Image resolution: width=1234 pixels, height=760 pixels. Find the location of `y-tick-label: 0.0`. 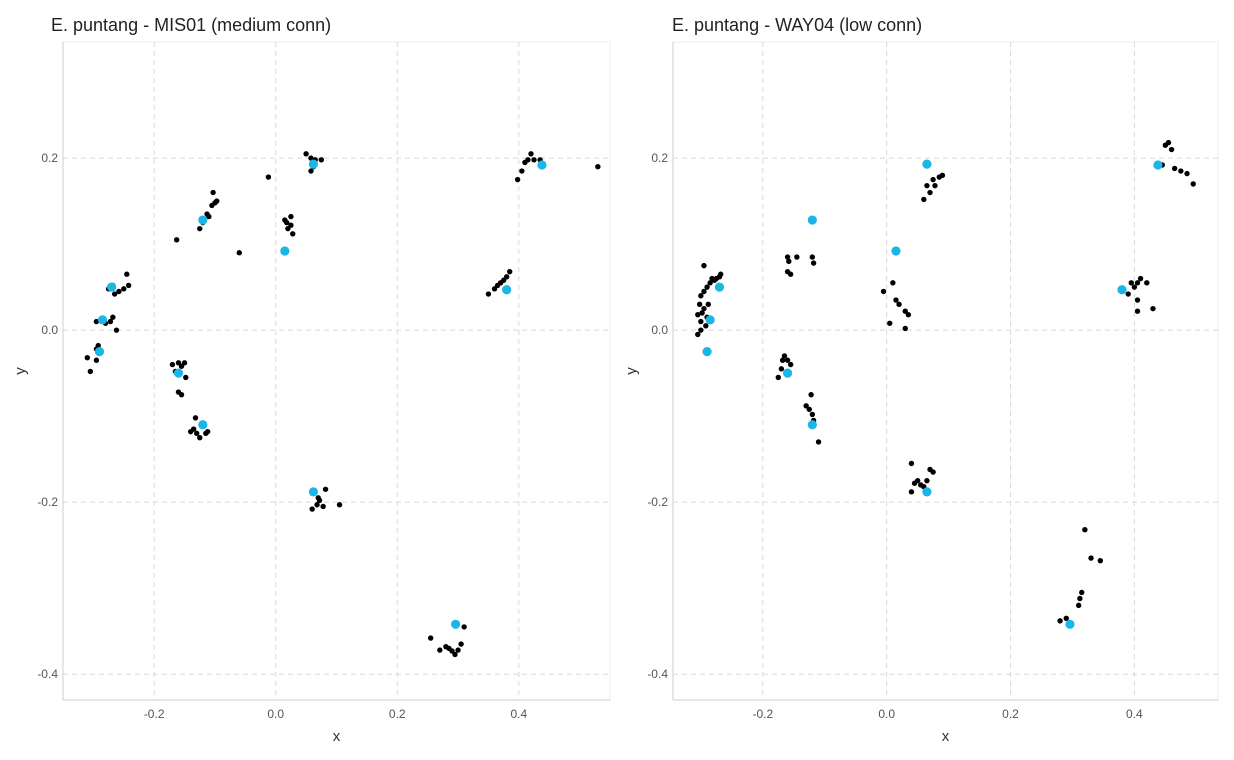

y-tick-label: 0.0 is located at coordinates (659, 330).